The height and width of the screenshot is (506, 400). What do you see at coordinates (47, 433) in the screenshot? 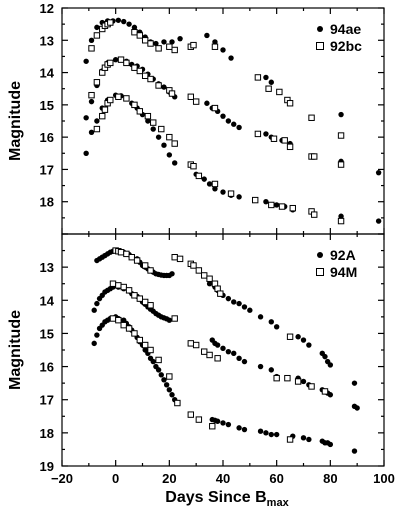
I see `y-tick-label: 18` at bounding box center [47, 433].